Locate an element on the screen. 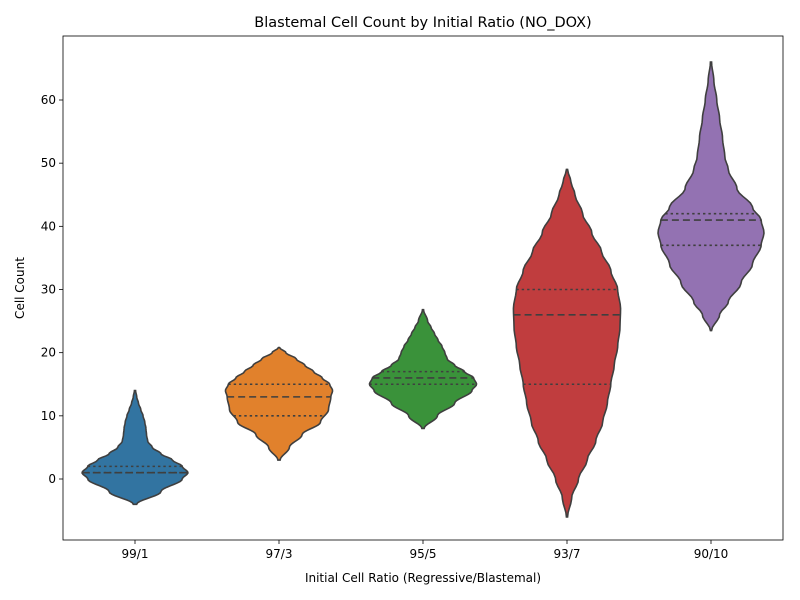 The image size is (800, 600). y-tick-label: 20 is located at coordinates (48, 353).